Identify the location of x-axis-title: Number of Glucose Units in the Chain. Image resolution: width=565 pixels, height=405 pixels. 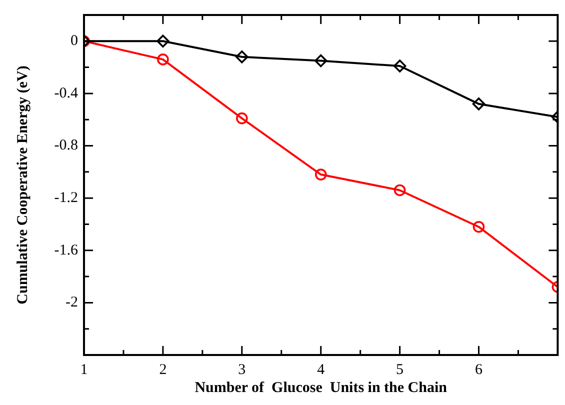
(321, 388).